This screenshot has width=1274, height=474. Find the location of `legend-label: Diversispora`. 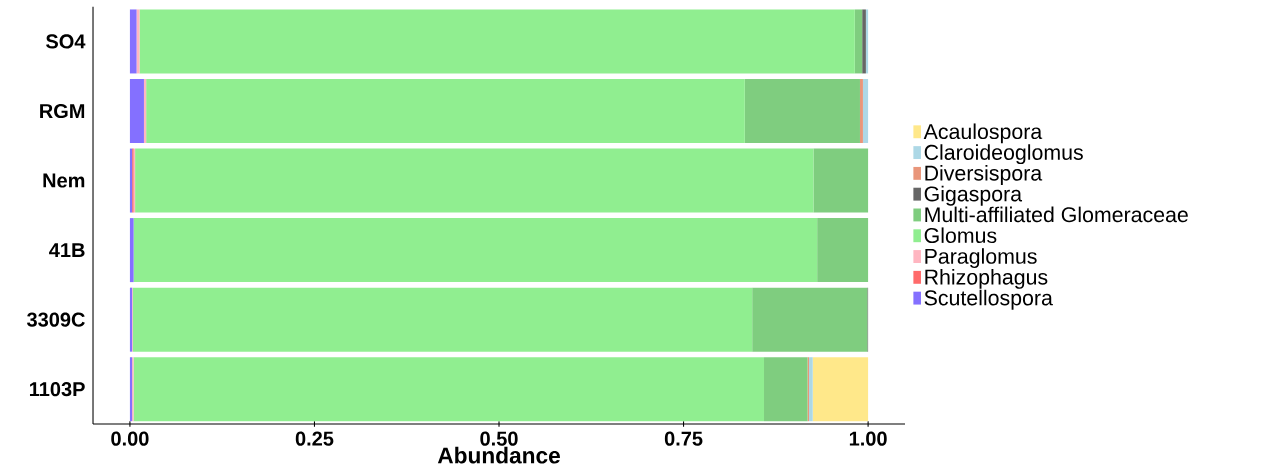

legend-label: Diversispora is located at coordinates (984, 175).